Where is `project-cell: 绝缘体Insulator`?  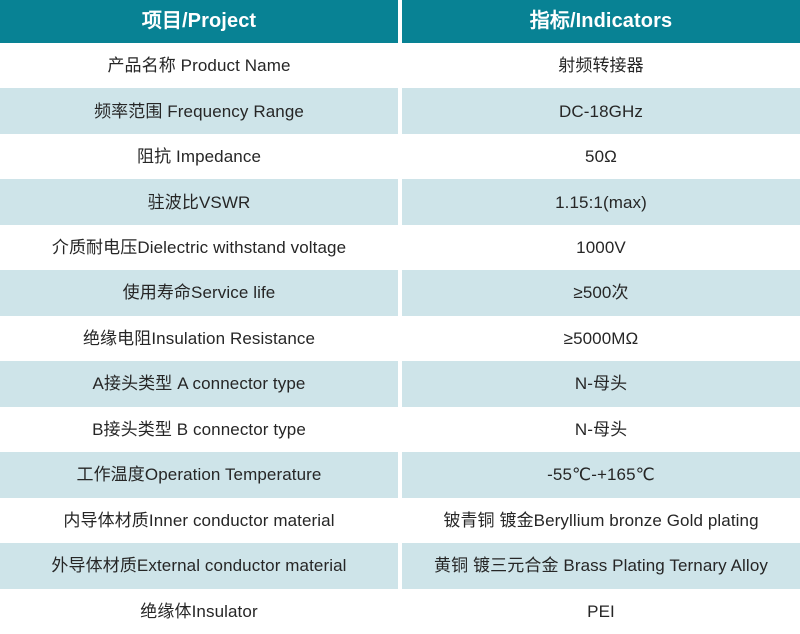
project-cell: 绝缘体Insulator is located at coordinates (199, 611).